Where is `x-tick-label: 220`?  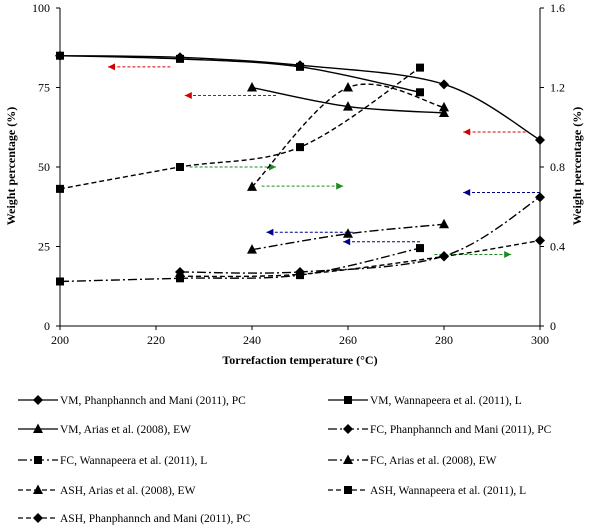
x-tick-label: 220 is located at coordinates (156, 340).